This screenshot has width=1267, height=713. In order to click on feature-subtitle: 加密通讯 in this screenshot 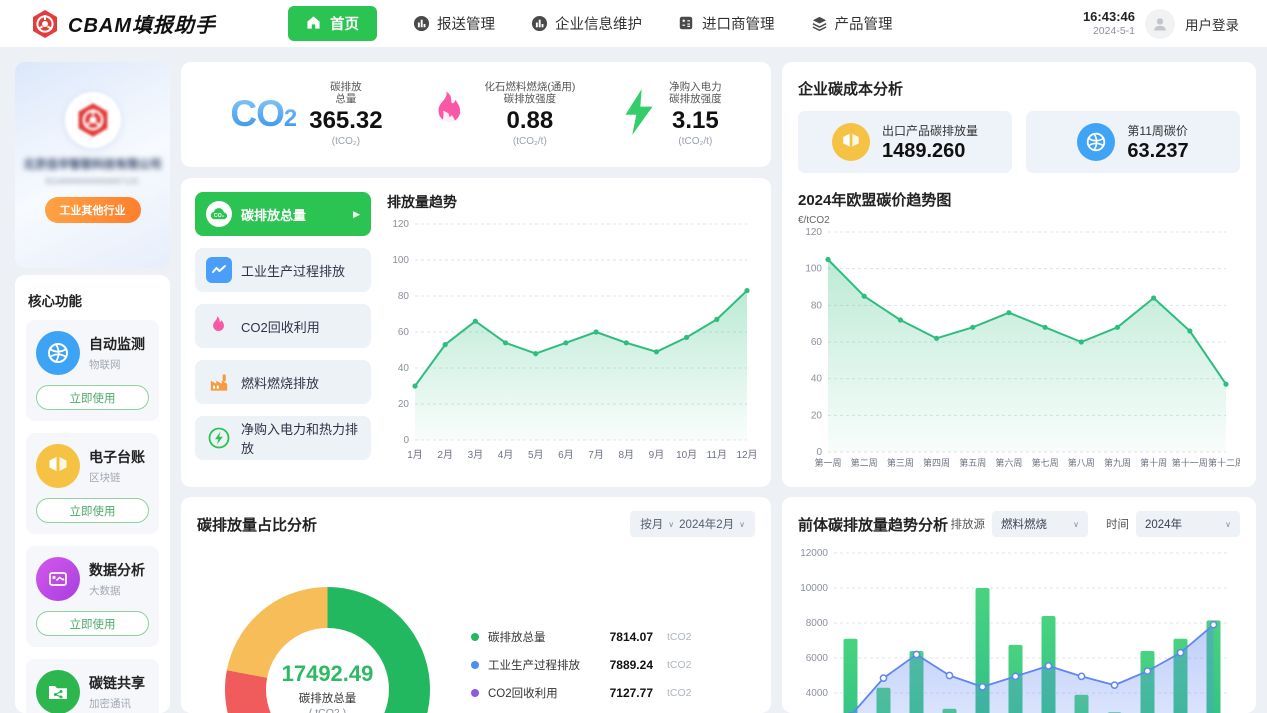, I will do `click(110, 704)`.